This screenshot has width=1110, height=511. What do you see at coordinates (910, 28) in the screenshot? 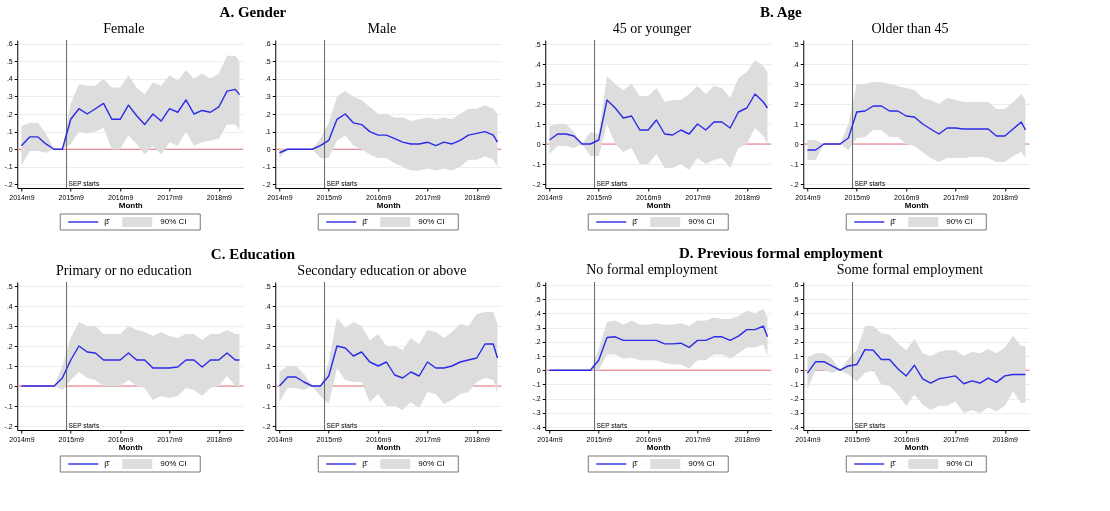
I see `chart-subtitle: Older than 45` at bounding box center [910, 28].